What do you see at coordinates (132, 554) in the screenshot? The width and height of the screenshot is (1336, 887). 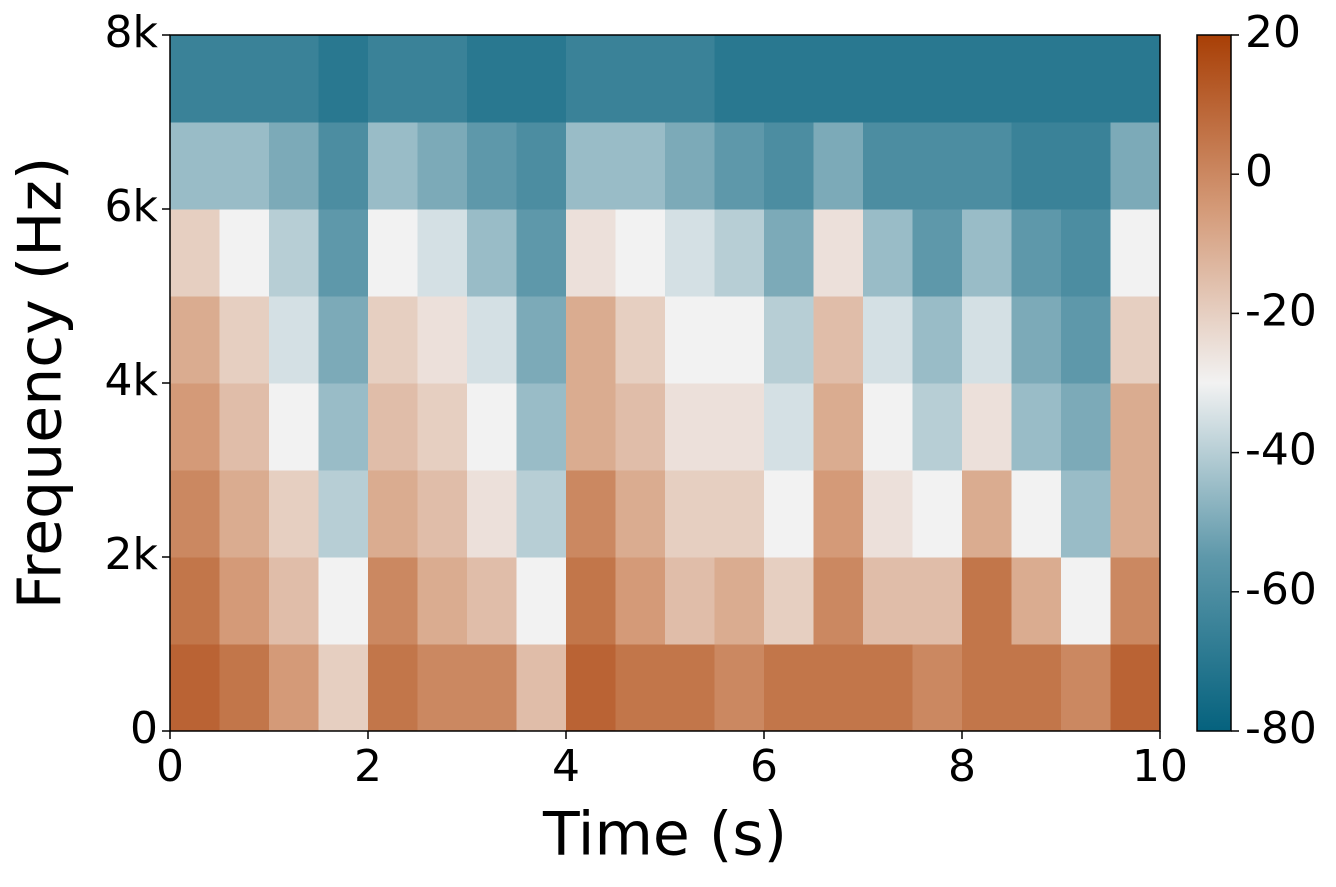 I see `y-tick-label: 2k` at bounding box center [132, 554].